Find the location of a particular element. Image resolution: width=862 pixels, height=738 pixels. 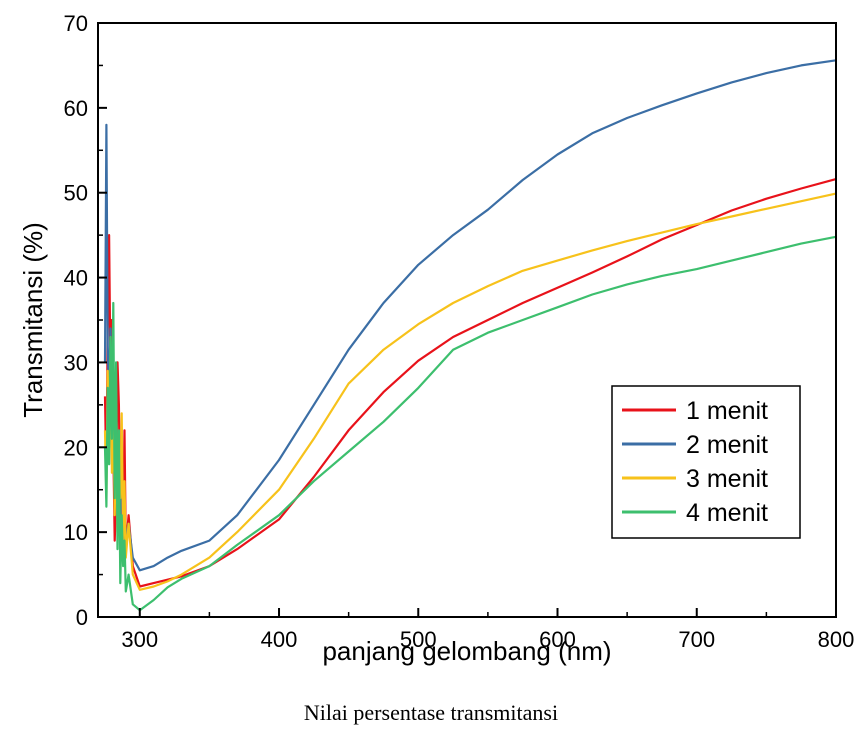

x-tick-label: 500 is located at coordinates (418, 639).